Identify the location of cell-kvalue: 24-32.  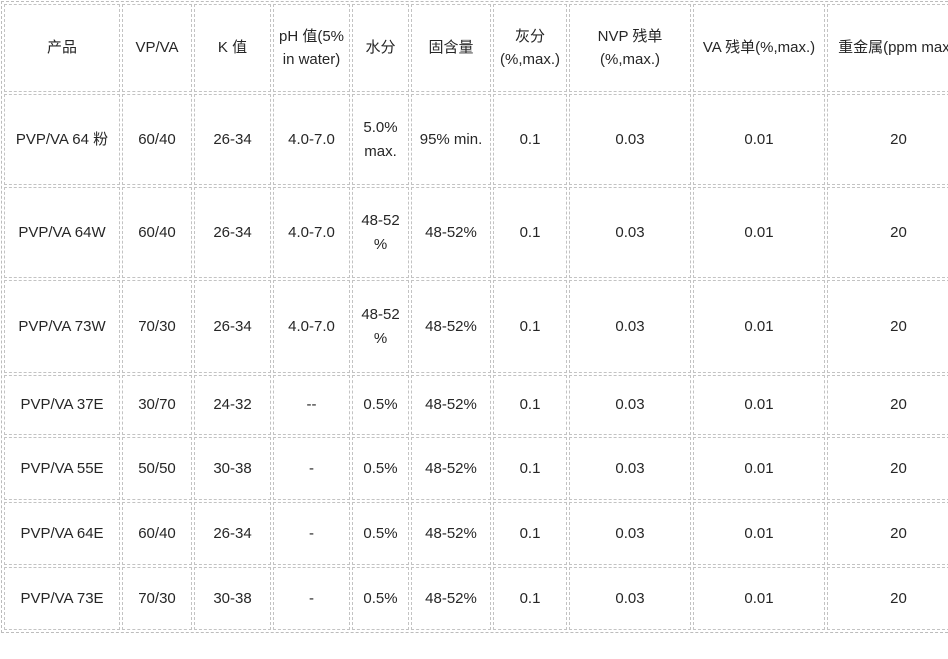
(232, 405).